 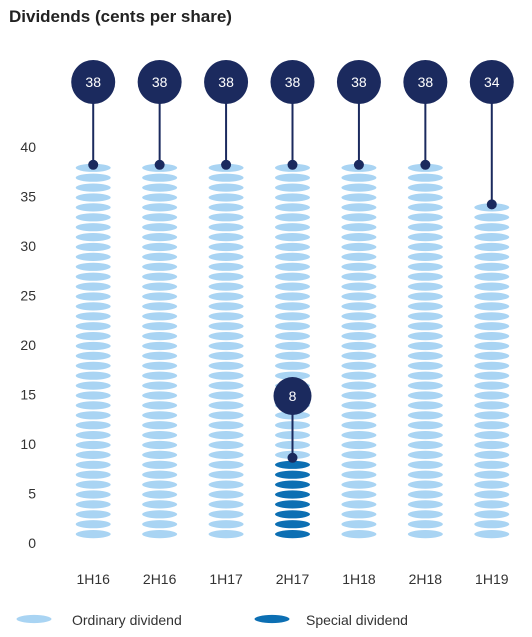 What do you see at coordinates (492, 371) in the screenshot?
I see `bar-1h19-ordinary` at bounding box center [492, 371].